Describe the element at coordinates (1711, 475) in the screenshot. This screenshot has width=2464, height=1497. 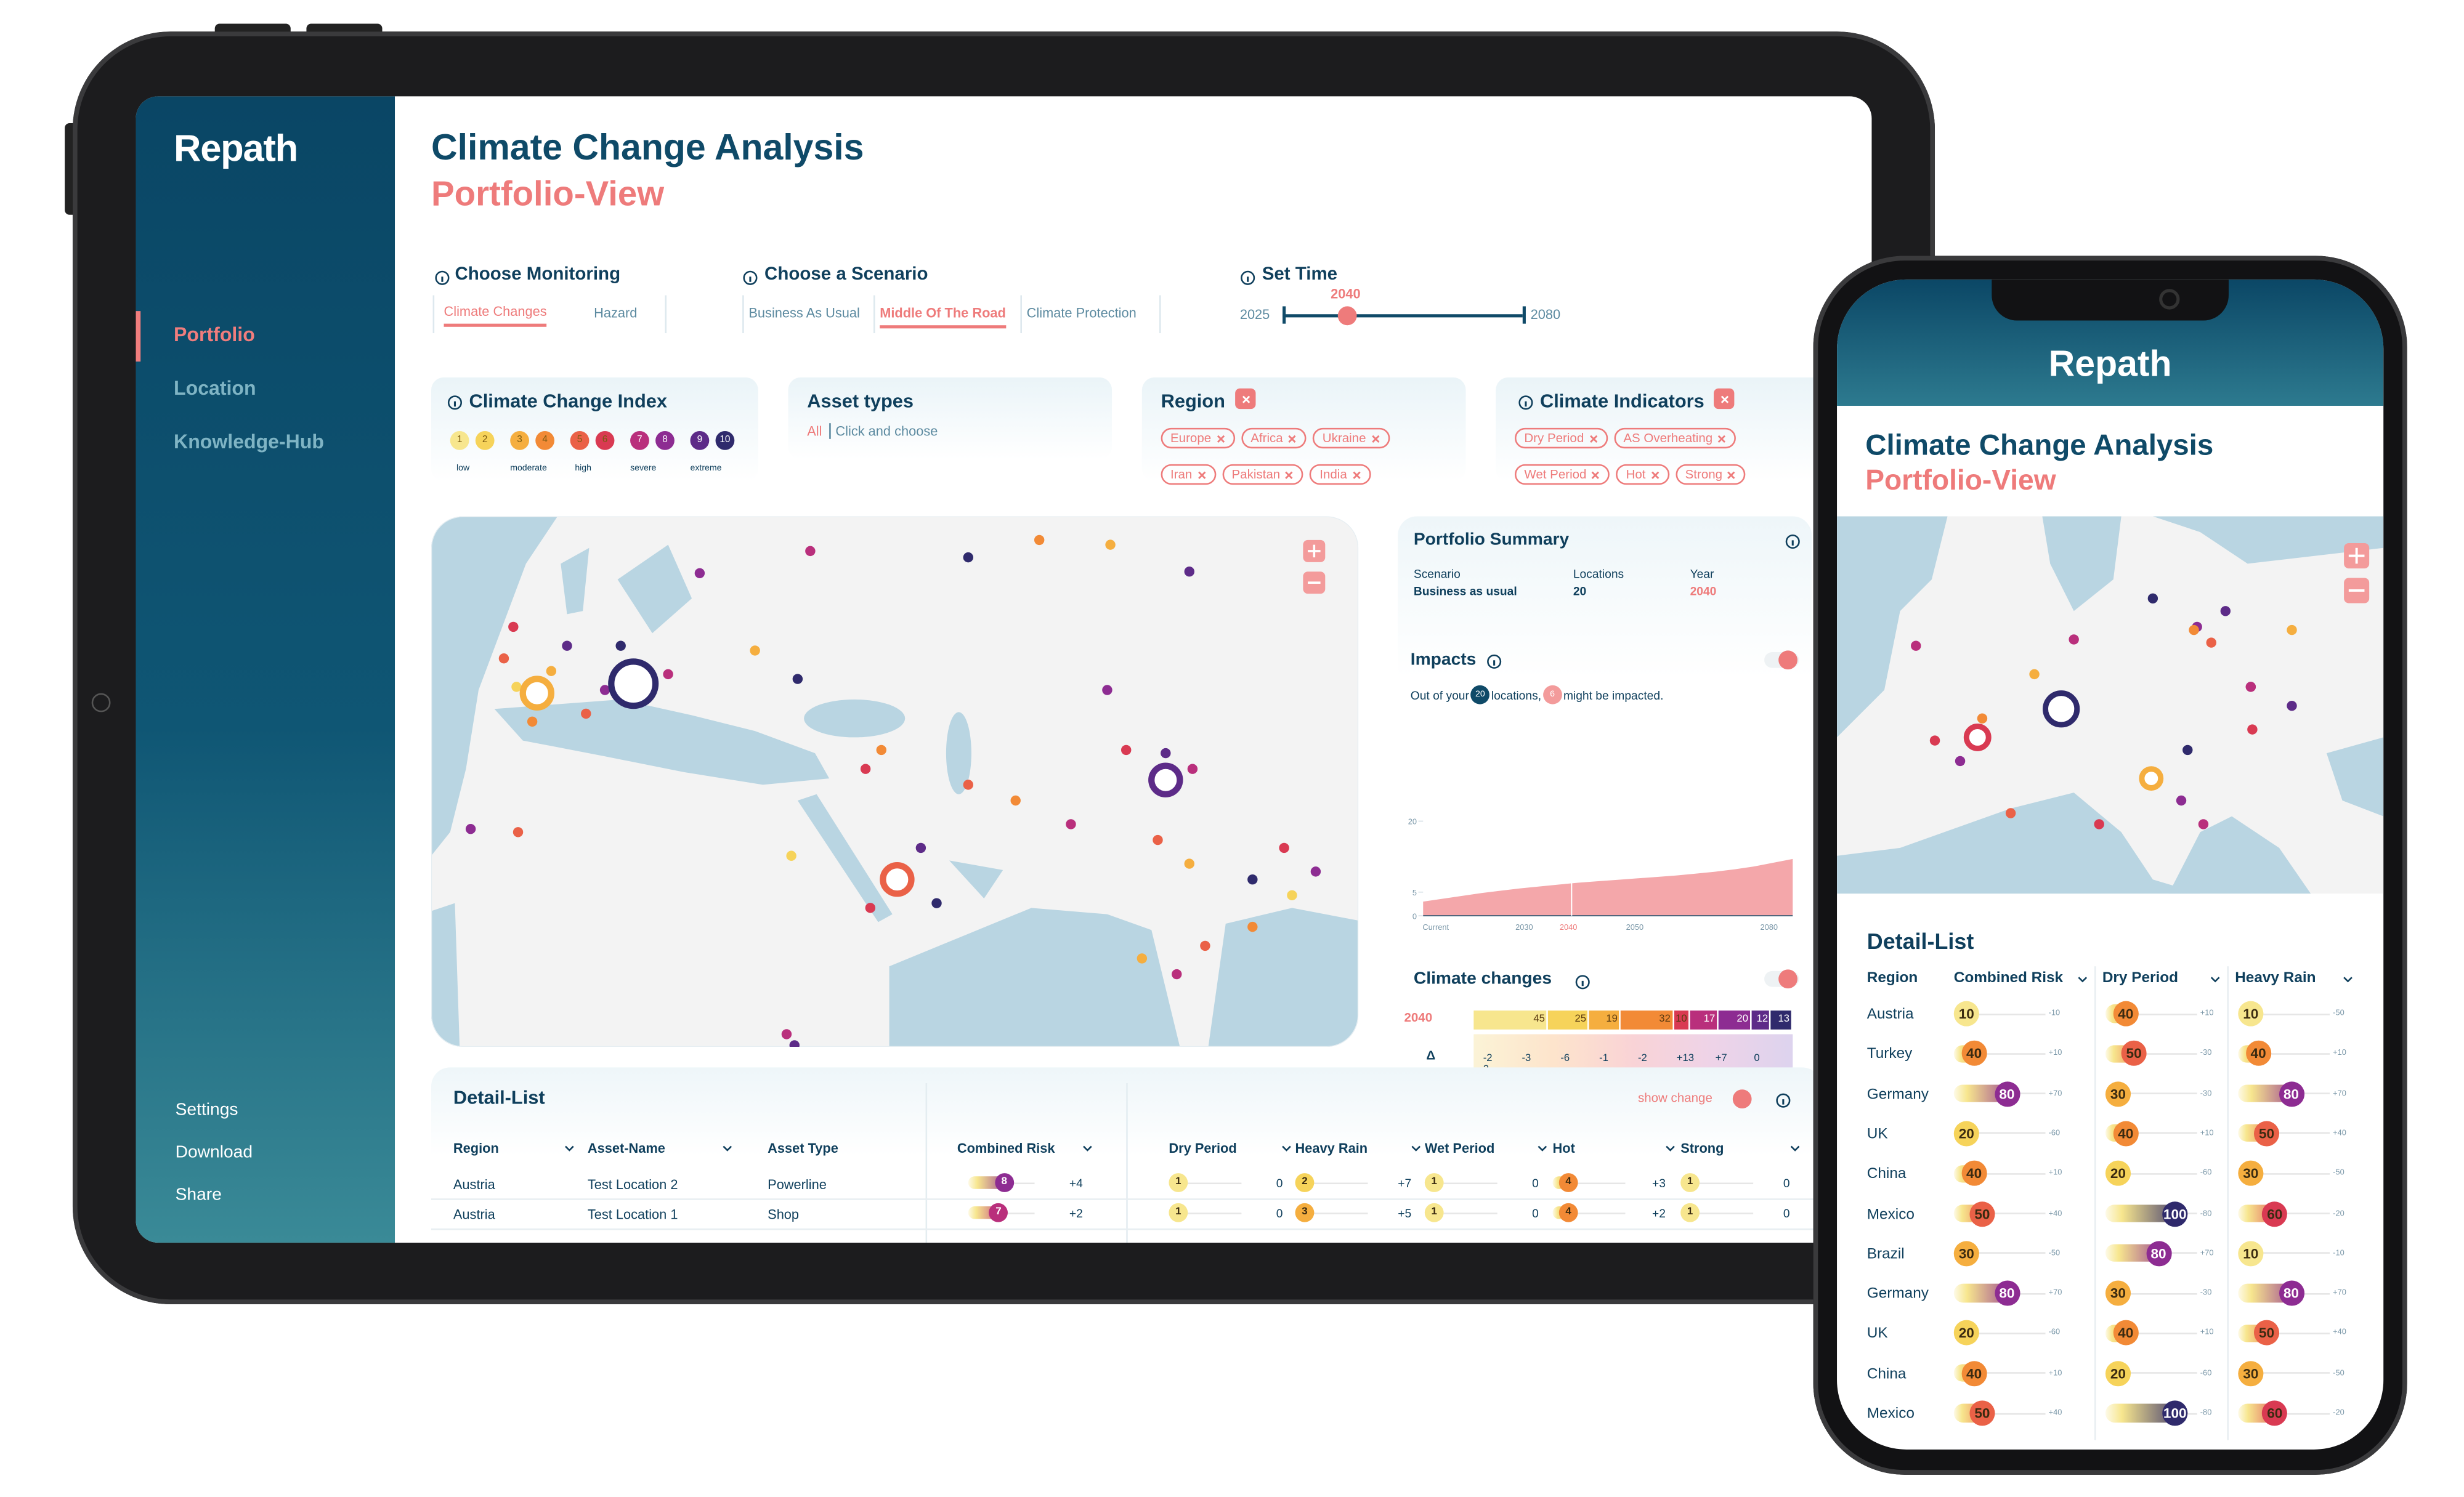
I see `filter-tag: Strong` at that location.